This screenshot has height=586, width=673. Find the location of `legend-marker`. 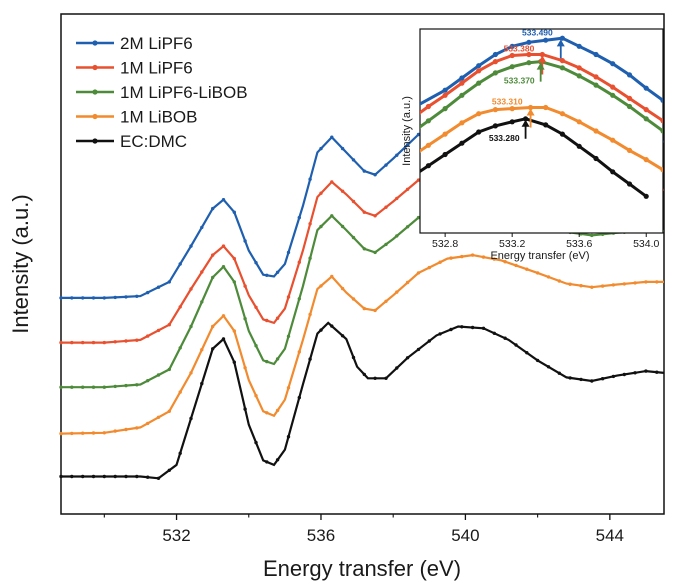

legend-marker is located at coordinates (95, 141).